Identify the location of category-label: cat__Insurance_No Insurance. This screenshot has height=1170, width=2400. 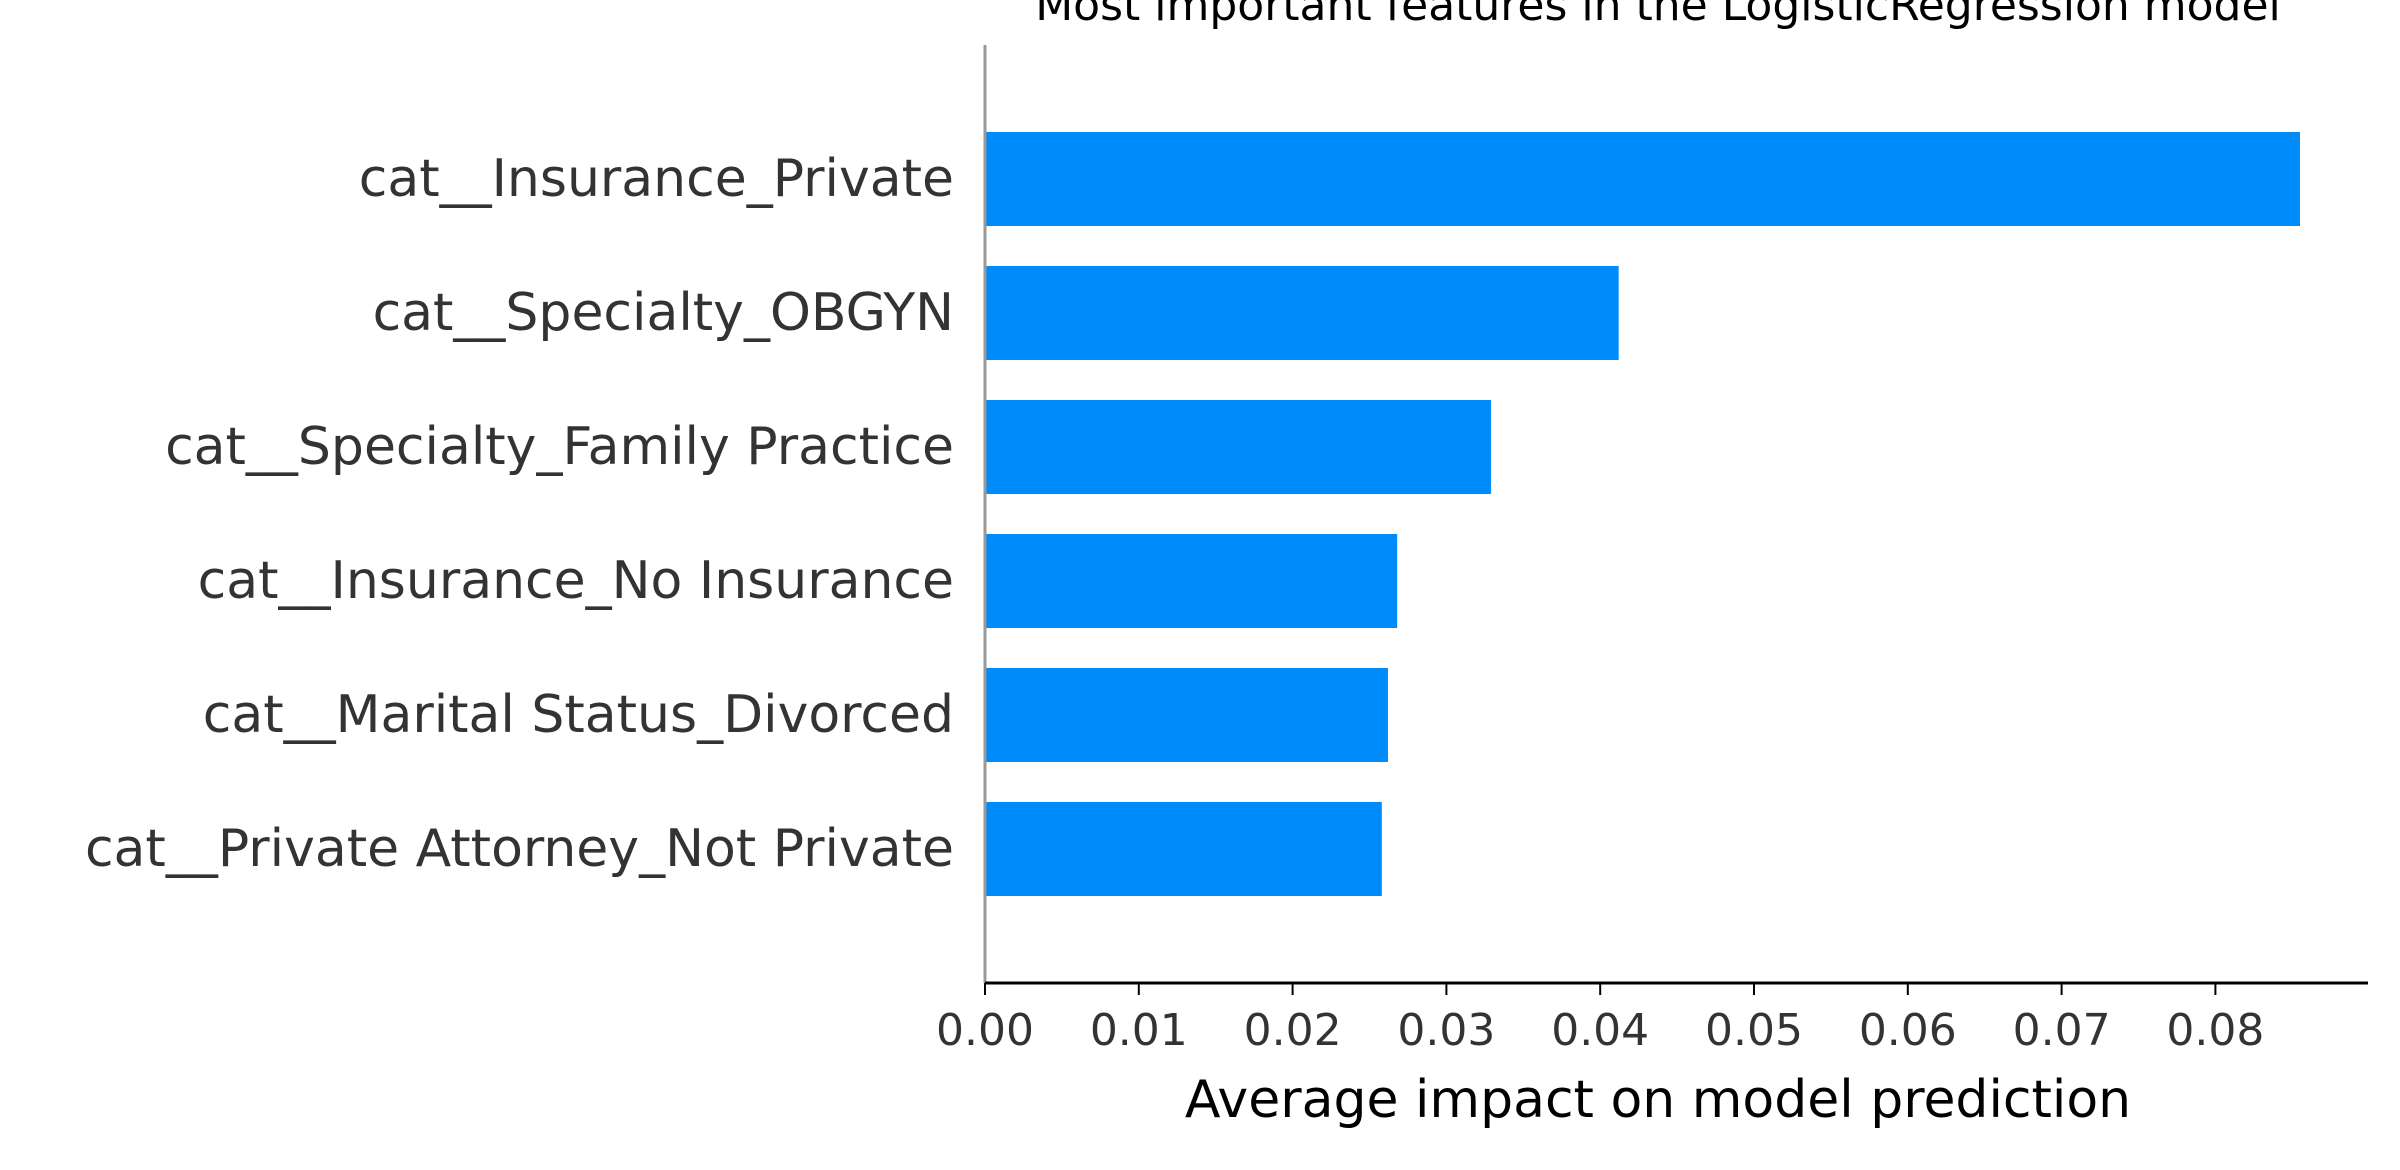
(576, 581).